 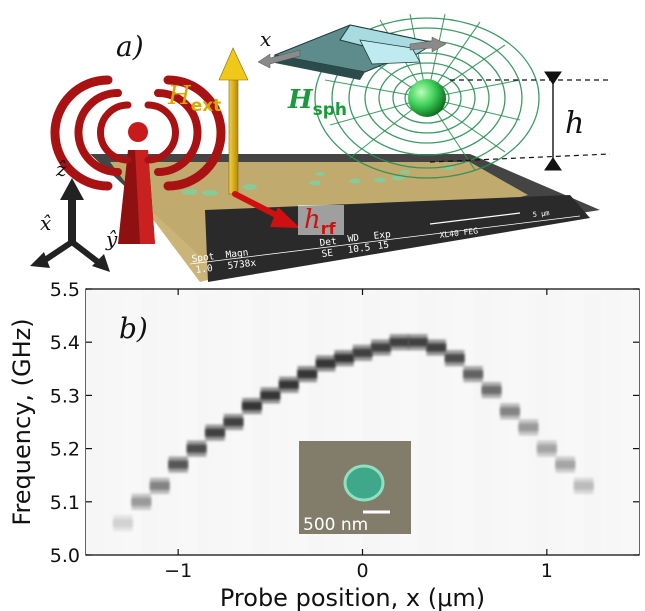 What do you see at coordinates (65, 556) in the screenshot?
I see `y-tick-label: 5.0` at bounding box center [65, 556].